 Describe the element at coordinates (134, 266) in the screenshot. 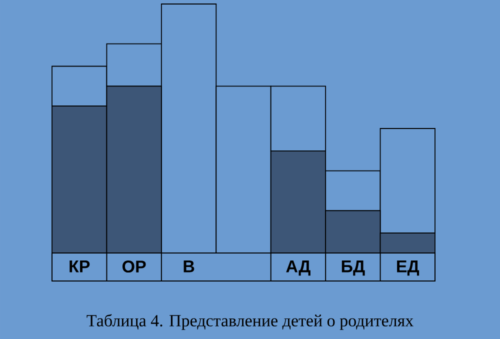

I see `x-tick-label: ОР` at that location.